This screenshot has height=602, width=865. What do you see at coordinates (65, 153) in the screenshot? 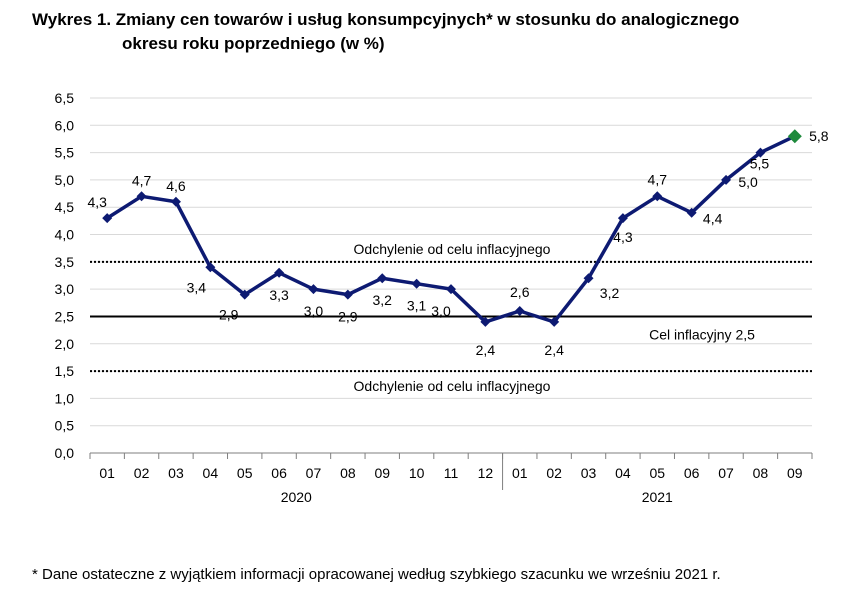
I see `y-tick-label: 5,5` at bounding box center [65, 153].